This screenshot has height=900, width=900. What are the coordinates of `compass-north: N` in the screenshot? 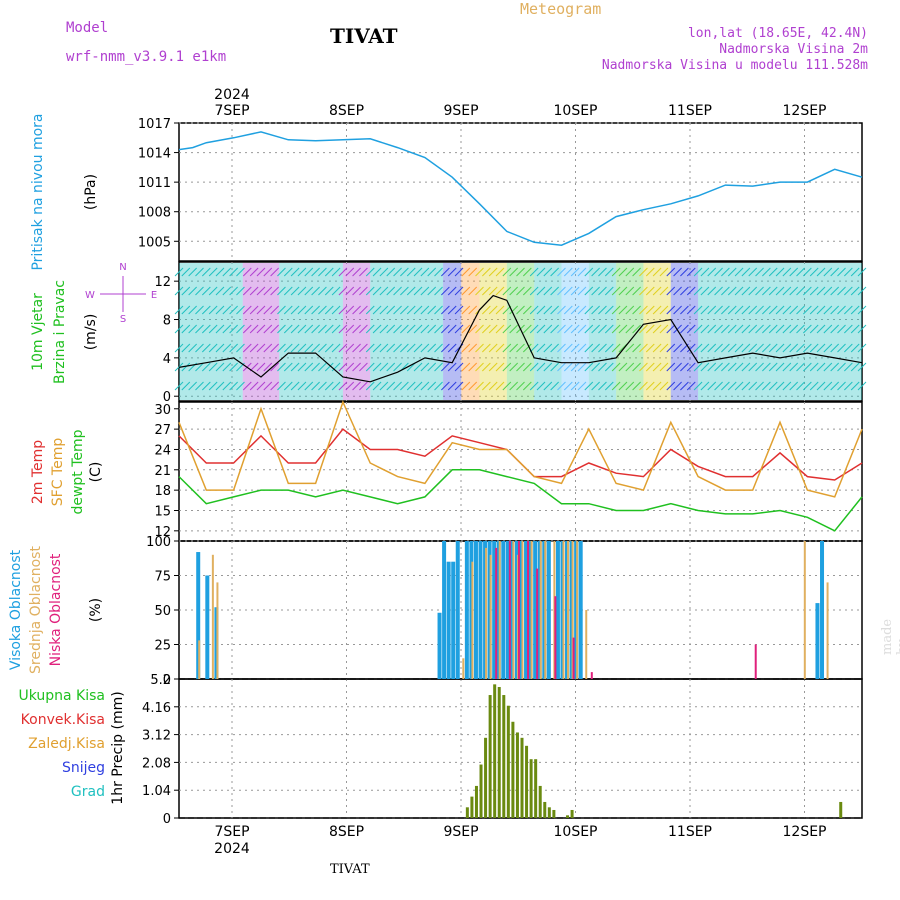 It's located at (122, 267).